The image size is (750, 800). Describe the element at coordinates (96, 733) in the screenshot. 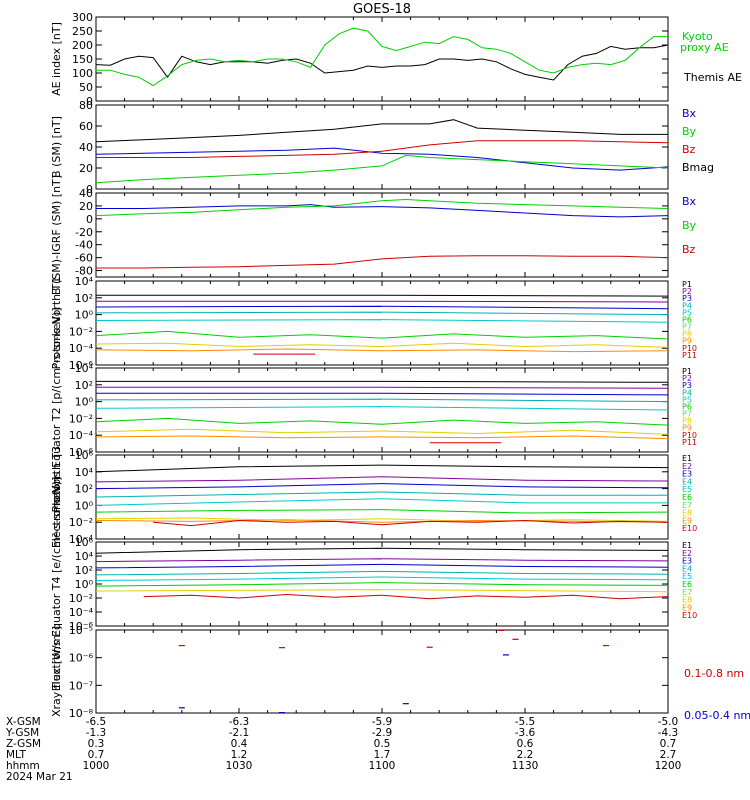

I see `footer-value: -1.3` at that location.